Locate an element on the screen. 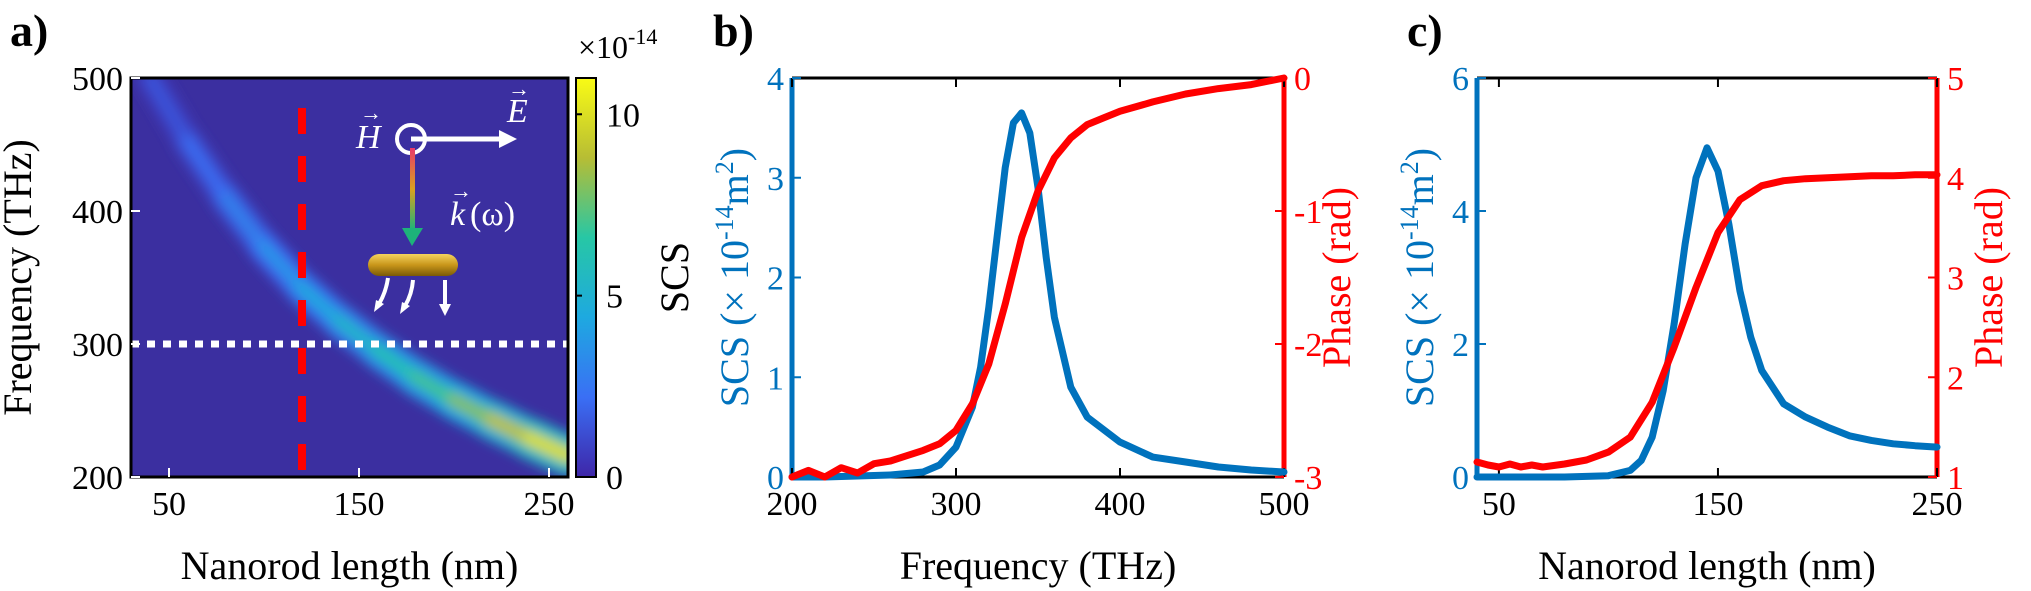  panel-label-a: a) is located at coordinates (29, 30).